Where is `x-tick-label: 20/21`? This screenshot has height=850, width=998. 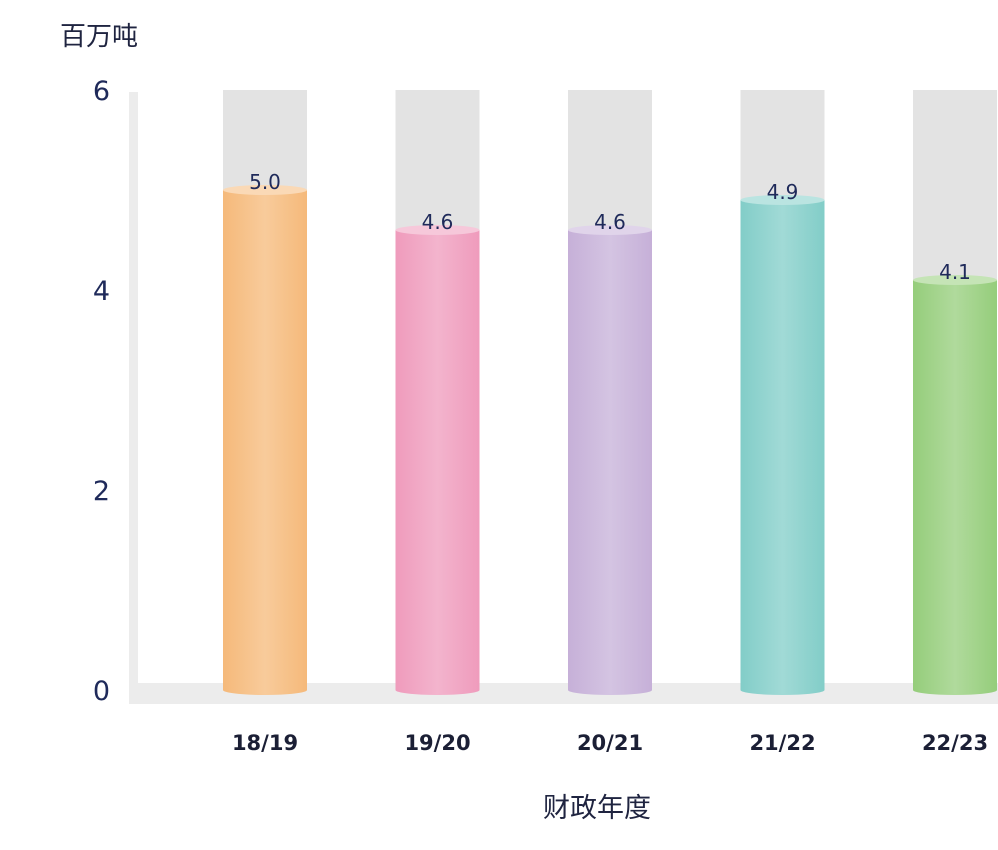
x-tick-label: 20/21 is located at coordinates (610, 743).